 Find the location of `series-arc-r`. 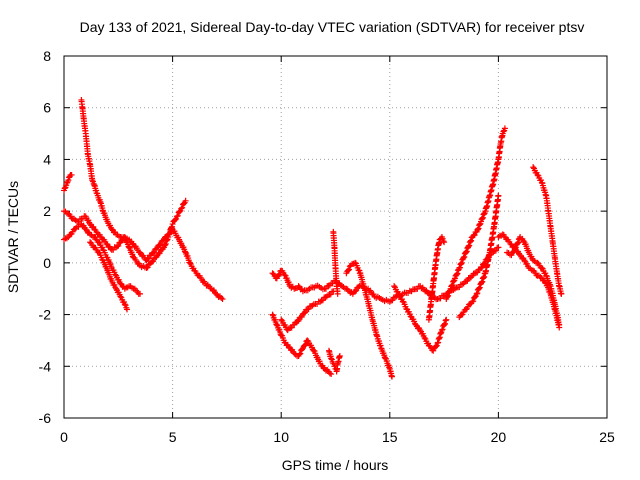

series-arc-r is located at coordinates (547, 230).